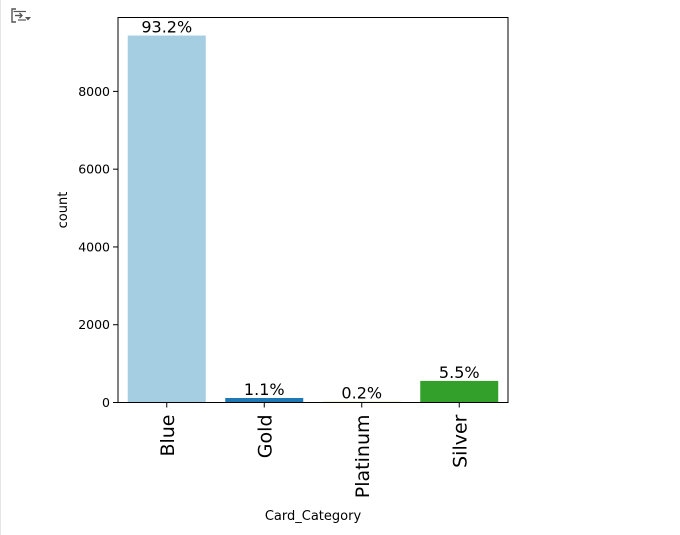 This screenshot has height=535, width=680. Describe the element at coordinates (63, 210) in the screenshot. I see `y-axis-title: count` at that location.